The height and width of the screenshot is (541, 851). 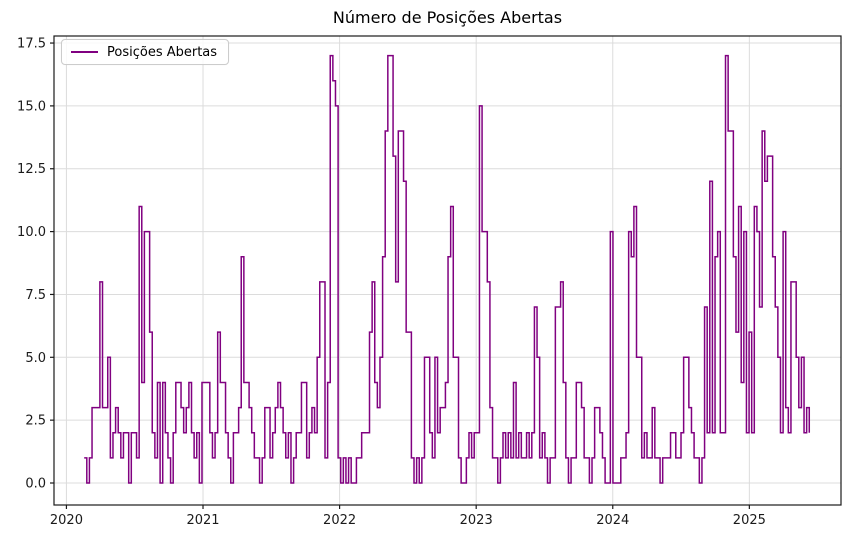 I want to click on y-tick-label: 12.5, so click(x=31, y=169).